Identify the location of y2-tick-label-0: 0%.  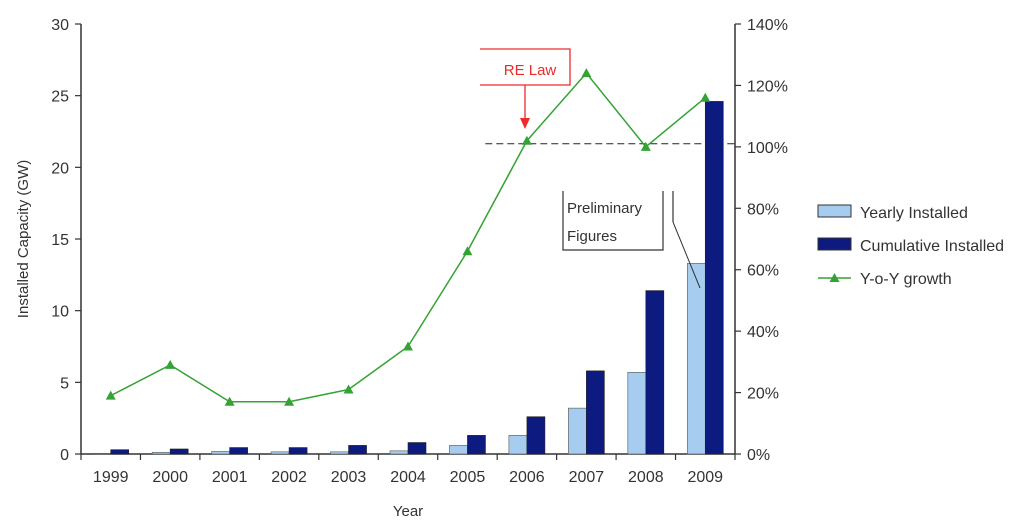
(758, 455).